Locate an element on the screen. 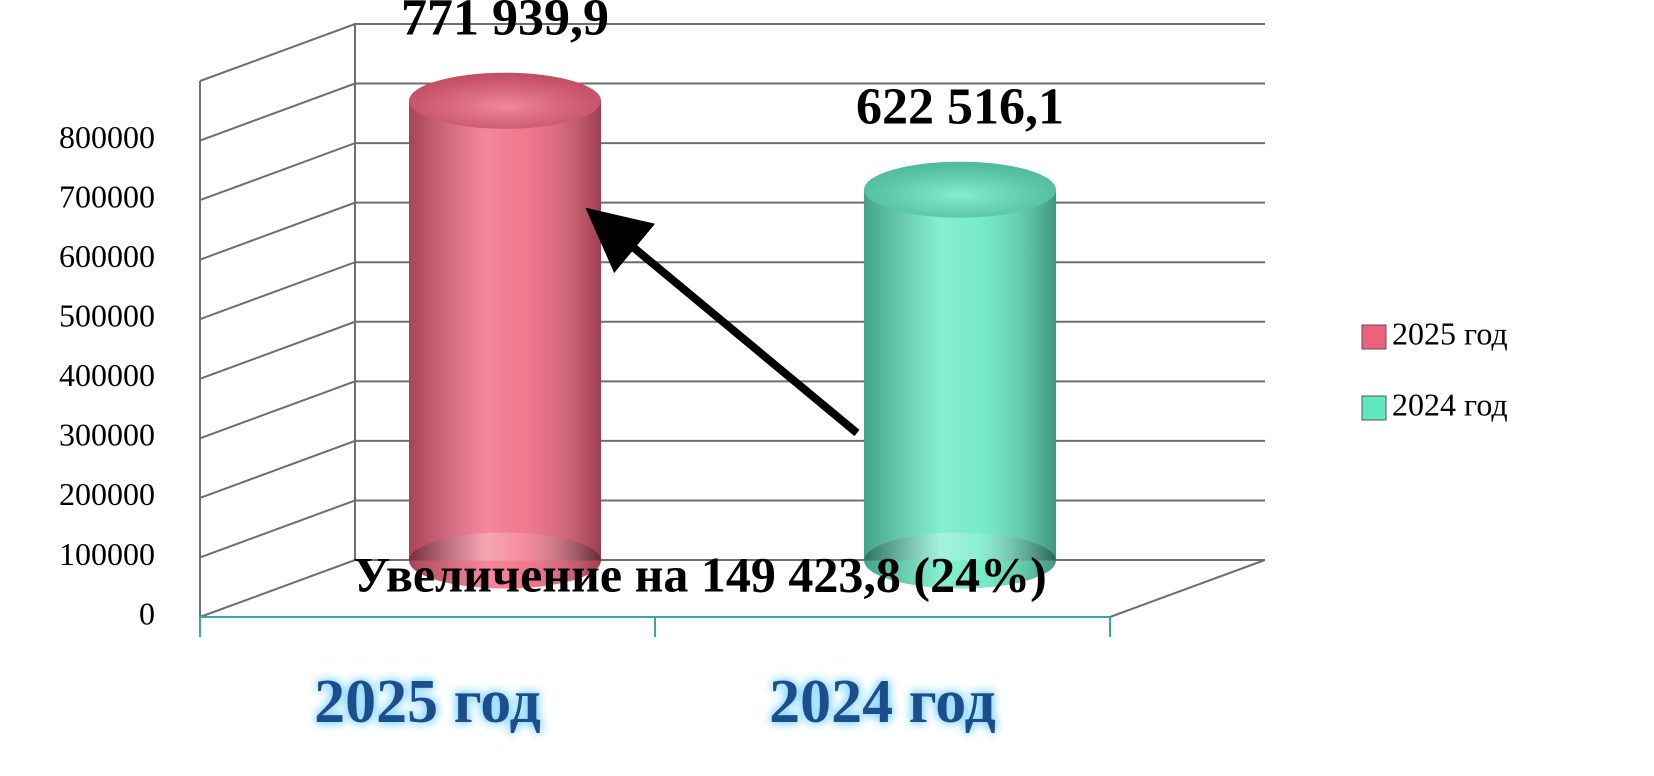 The image size is (1654, 776). floor-edge is located at coordinates (1187, 588).